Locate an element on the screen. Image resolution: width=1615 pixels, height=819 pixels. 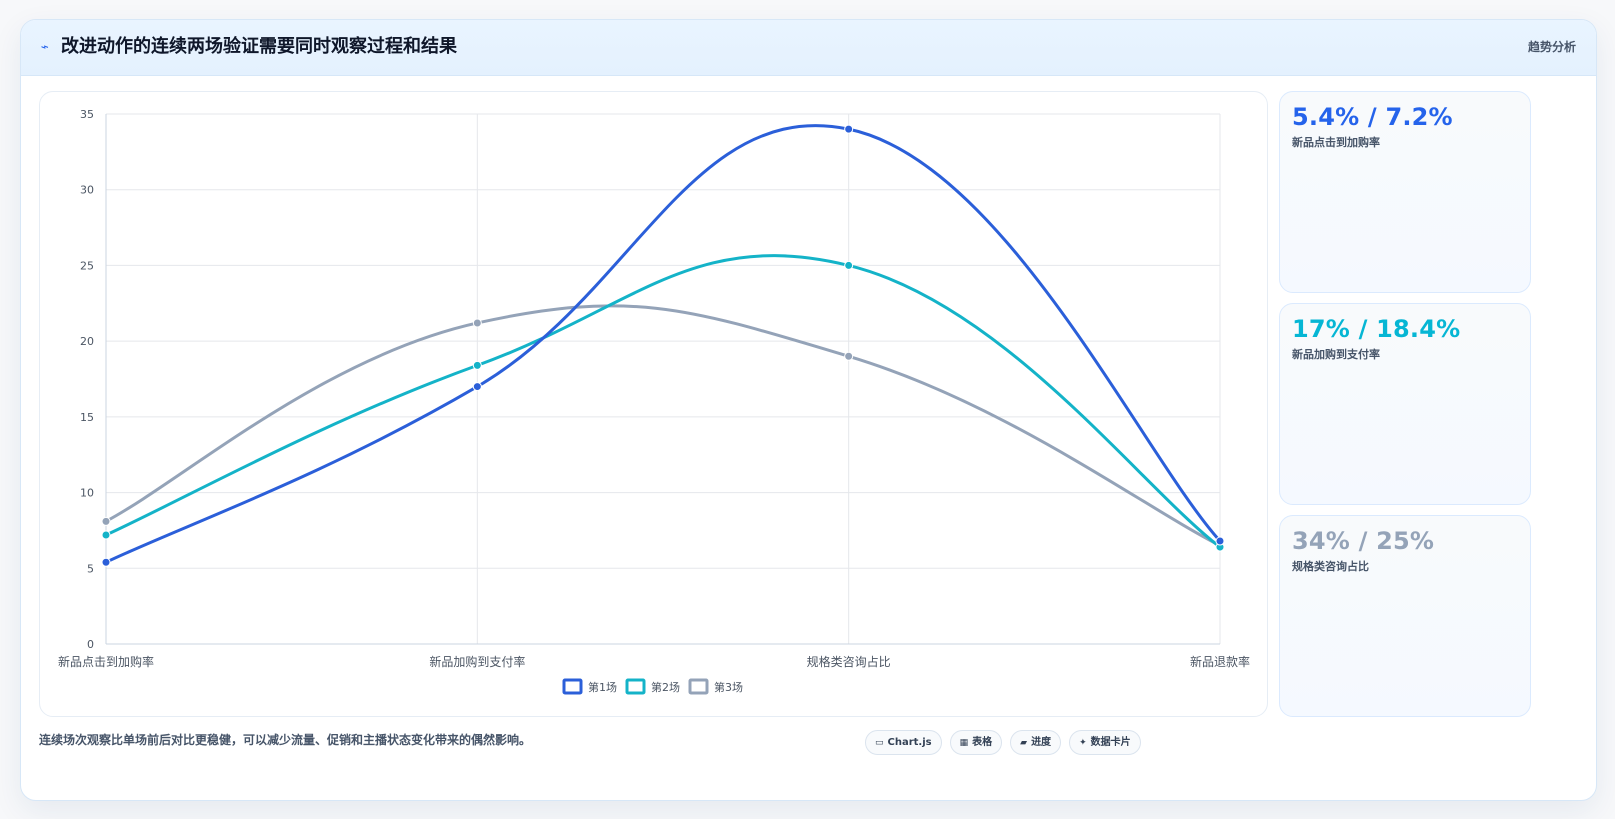
metric-card-2: 17% / 18.4% 新品加购到支付率 is located at coordinates (1405, 404).